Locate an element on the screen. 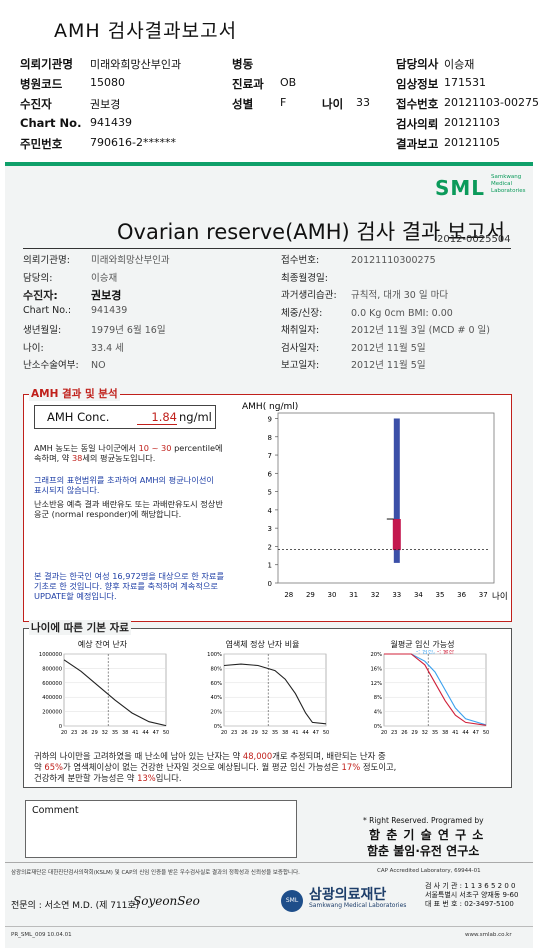 The image size is (541, 948). info-row: 최종월경일: is located at coordinates (401, 277).